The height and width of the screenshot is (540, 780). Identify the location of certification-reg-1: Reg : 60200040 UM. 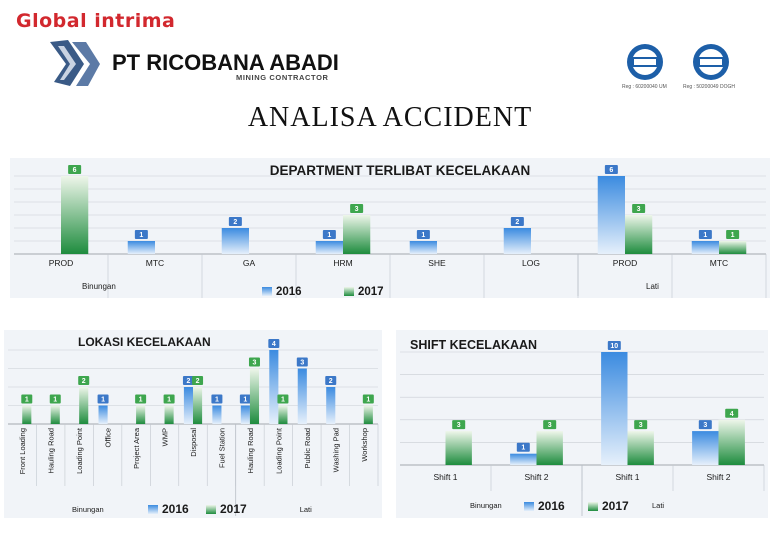
(644, 87).